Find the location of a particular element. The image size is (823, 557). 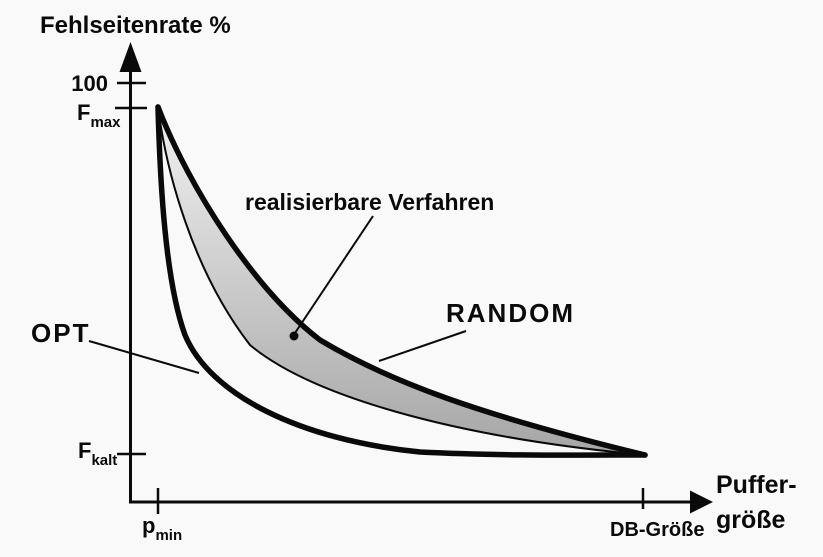

region-anchor-dot is located at coordinates (294, 336).